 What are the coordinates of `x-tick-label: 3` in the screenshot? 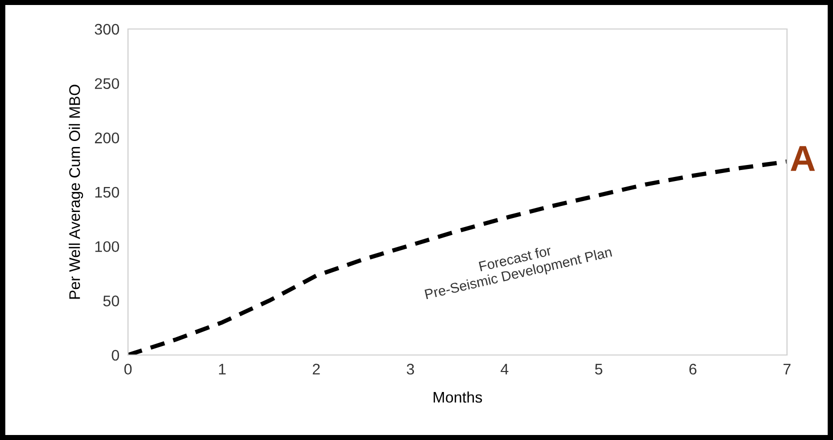 It's located at (410, 369).